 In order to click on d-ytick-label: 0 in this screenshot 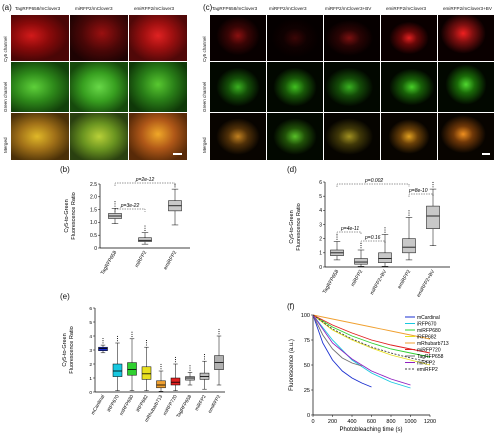, I will do `click(320, 268)`.